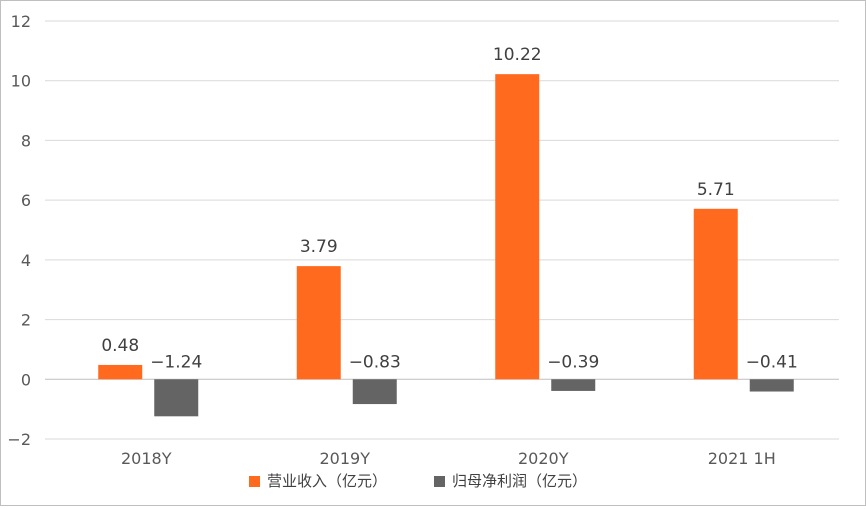 The height and width of the screenshot is (509, 866). What do you see at coordinates (519, 481) in the screenshot?
I see `legend-label: 归母净利润（亿元）` at bounding box center [519, 481].